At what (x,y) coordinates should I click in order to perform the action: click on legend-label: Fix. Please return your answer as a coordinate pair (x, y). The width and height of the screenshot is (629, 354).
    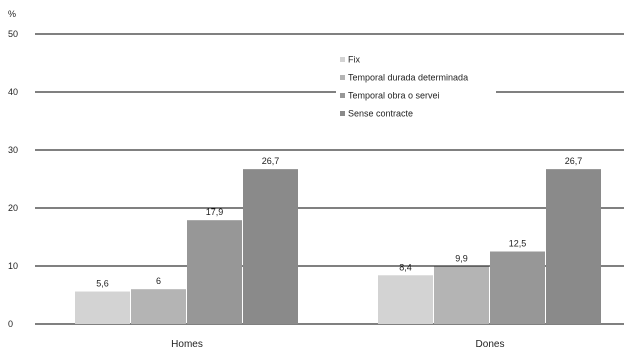
    Looking at the image, I should click on (354, 60).